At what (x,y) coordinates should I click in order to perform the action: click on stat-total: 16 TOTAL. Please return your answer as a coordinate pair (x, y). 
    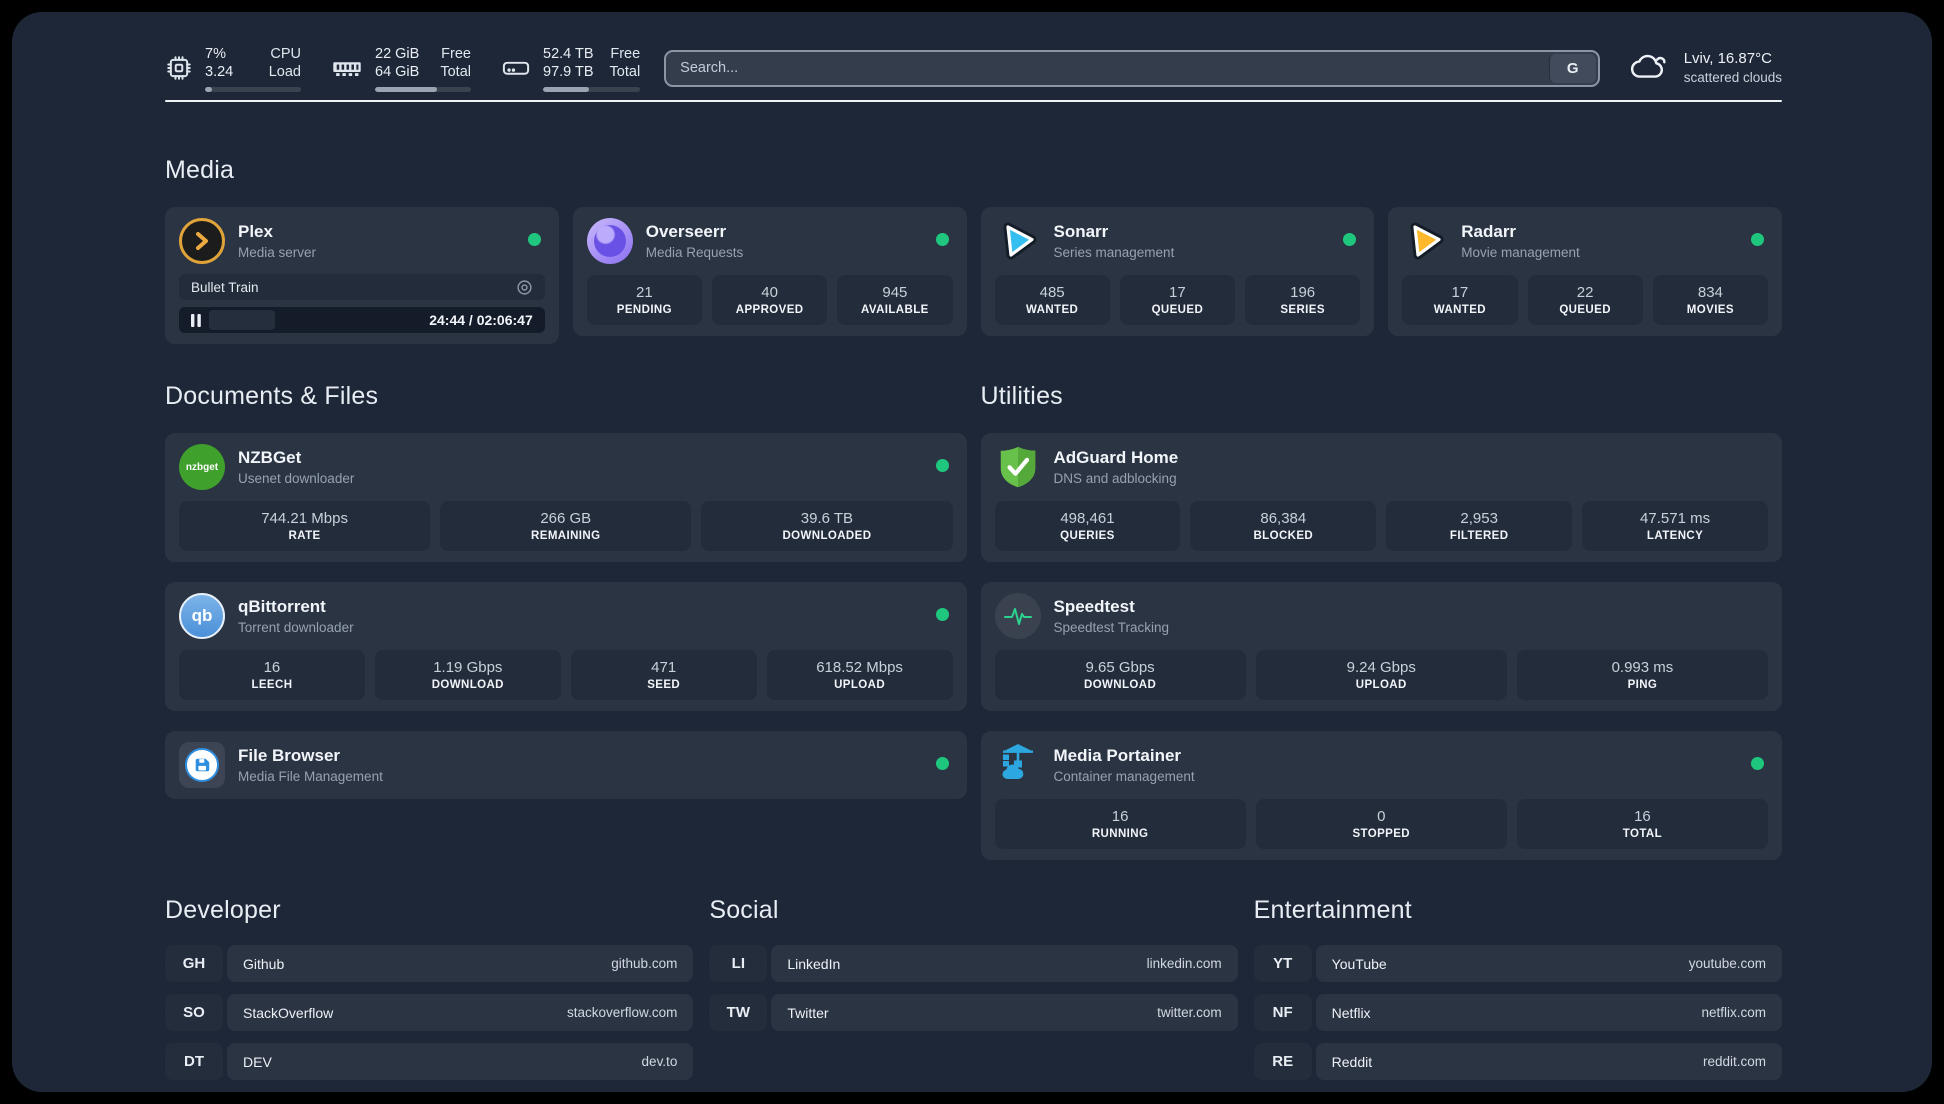
    Looking at the image, I should click on (1642, 824).